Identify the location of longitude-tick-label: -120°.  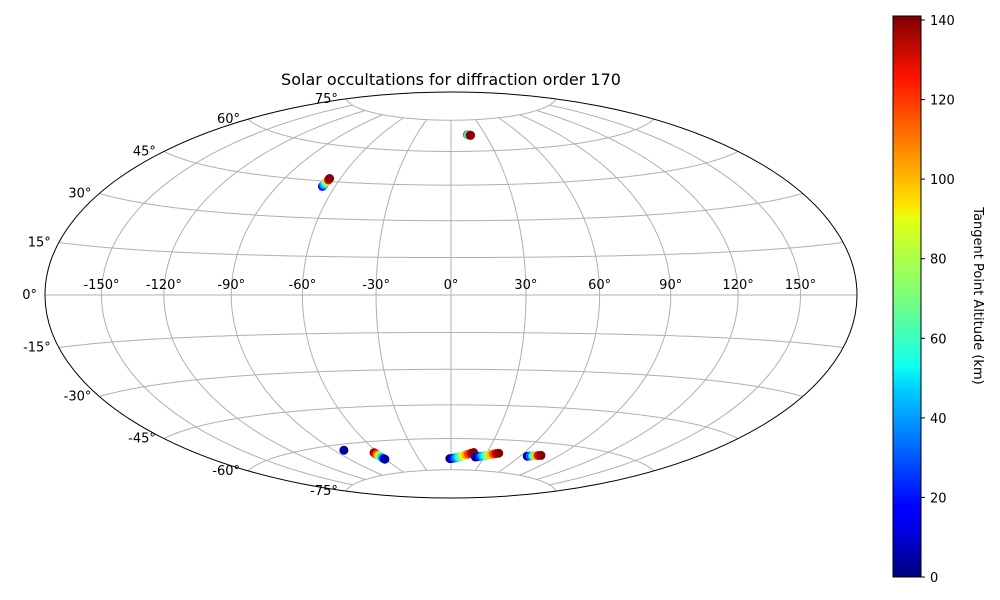
(164, 285).